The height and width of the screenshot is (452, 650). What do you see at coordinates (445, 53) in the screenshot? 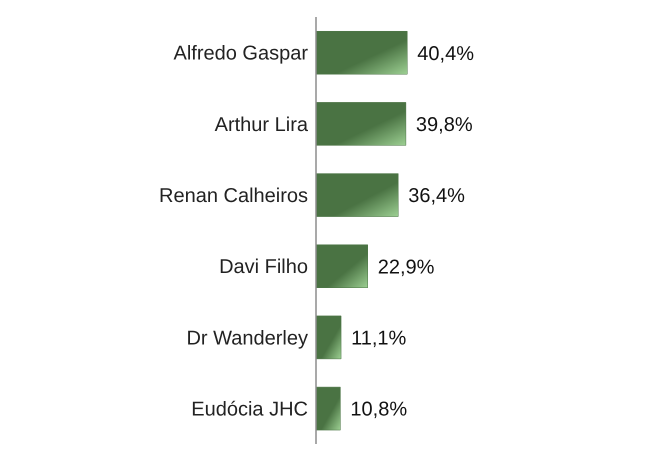
I see `data-label: 40,4%` at bounding box center [445, 53].